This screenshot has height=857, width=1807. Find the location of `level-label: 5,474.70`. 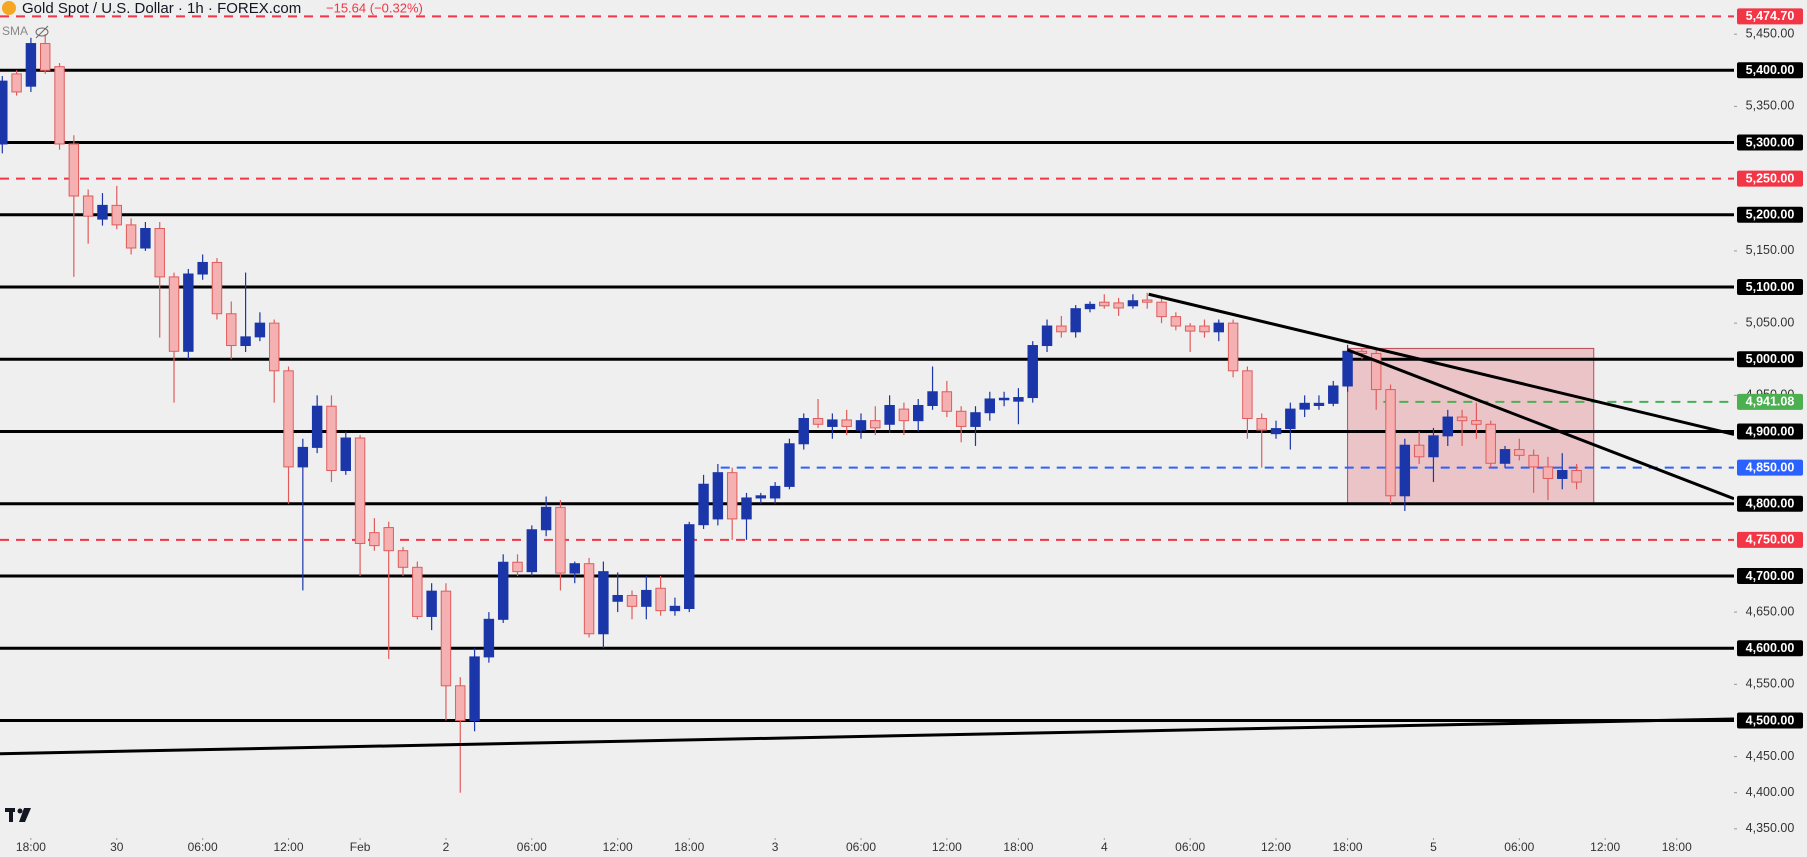

level-label: 5,474.70 is located at coordinates (1770, 16).